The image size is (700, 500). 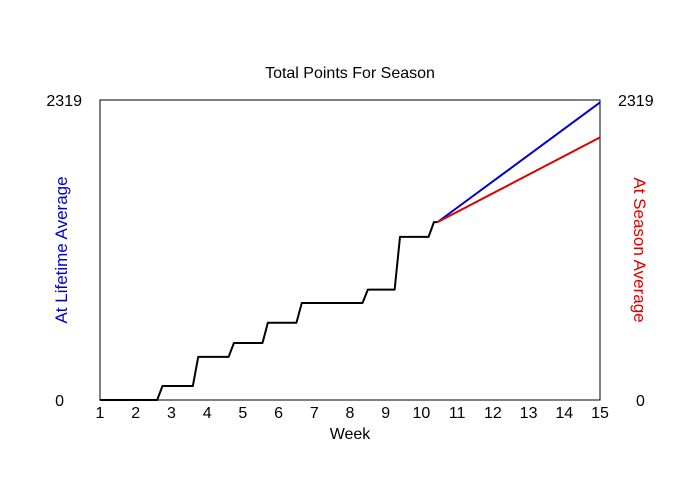 I want to click on y-right-min-label: 0, so click(x=640, y=401).